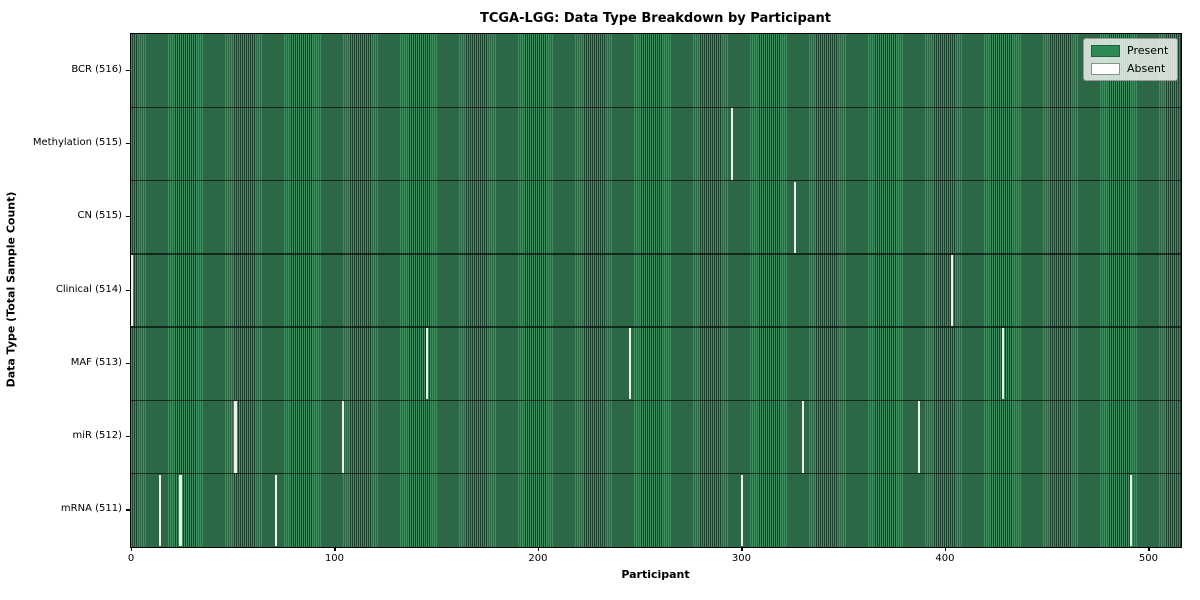 The width and height of the screenshot is (1200, 600). Describe the element at coordinates (97, 436) in the screenshot. I see `y-tick-label-mir: miR (512)` at that location.